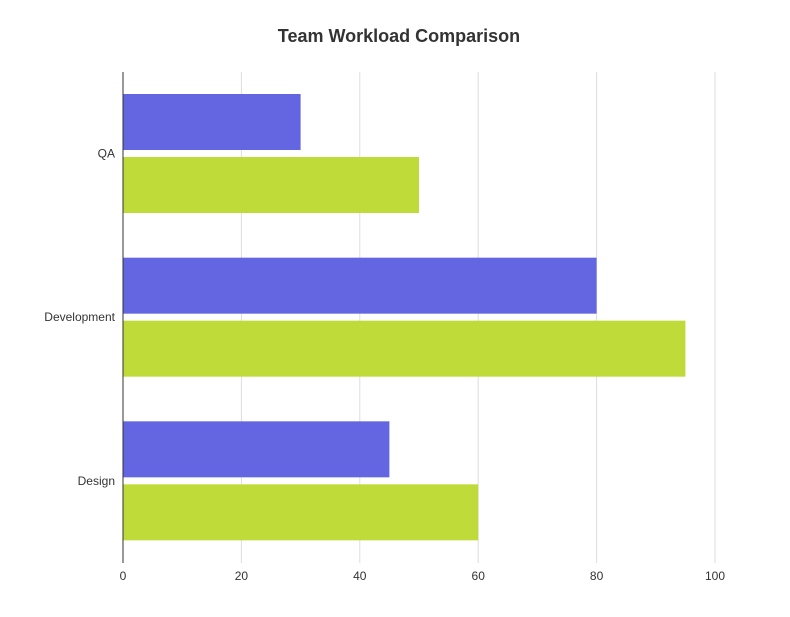  What do you see at coordinates (106, 154) in the screenshot?
I see `y-category-label: QA` at bounding box center [106, 154].